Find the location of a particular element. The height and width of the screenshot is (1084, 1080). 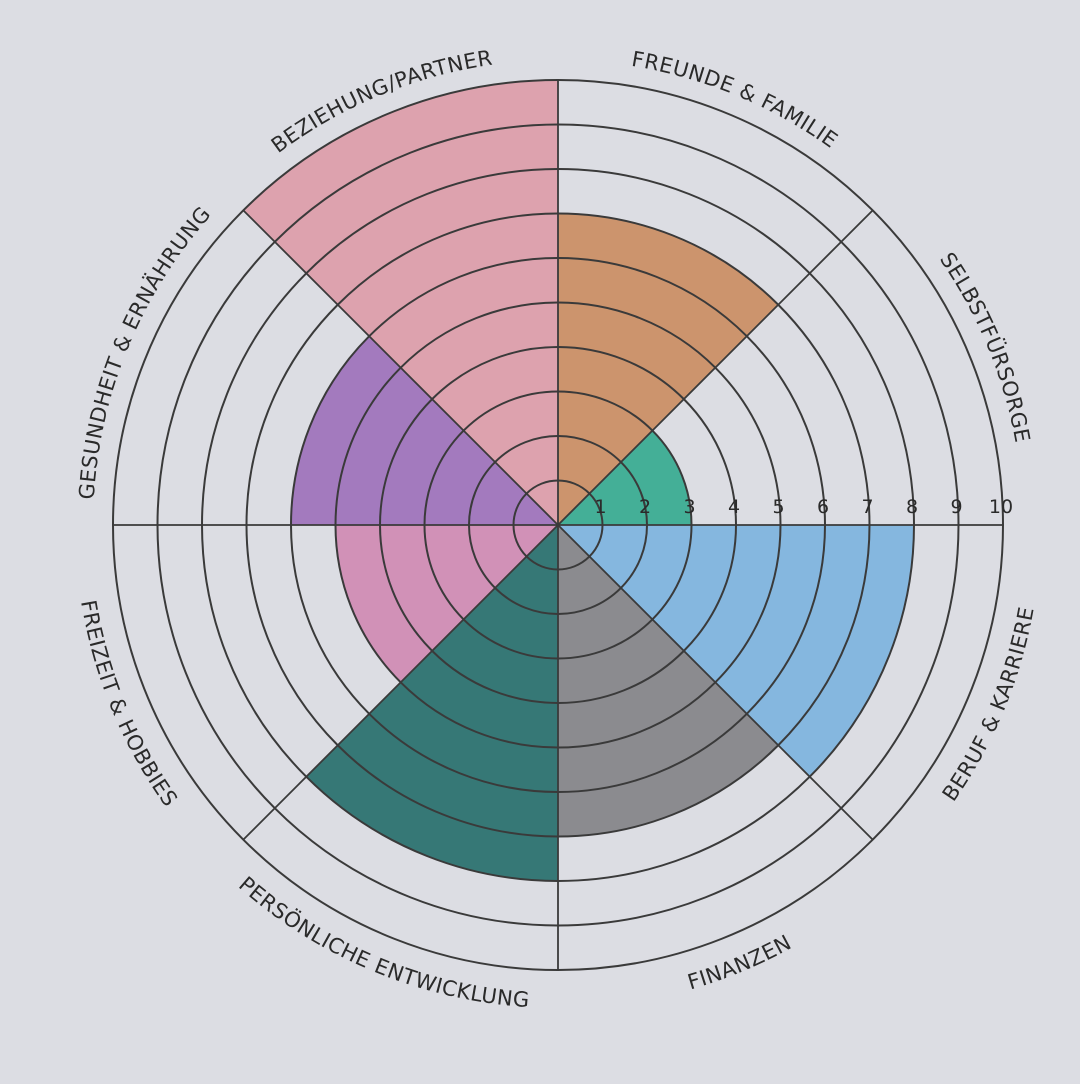

sector-selbstf-rsorge is located at coordinates (625, 477).